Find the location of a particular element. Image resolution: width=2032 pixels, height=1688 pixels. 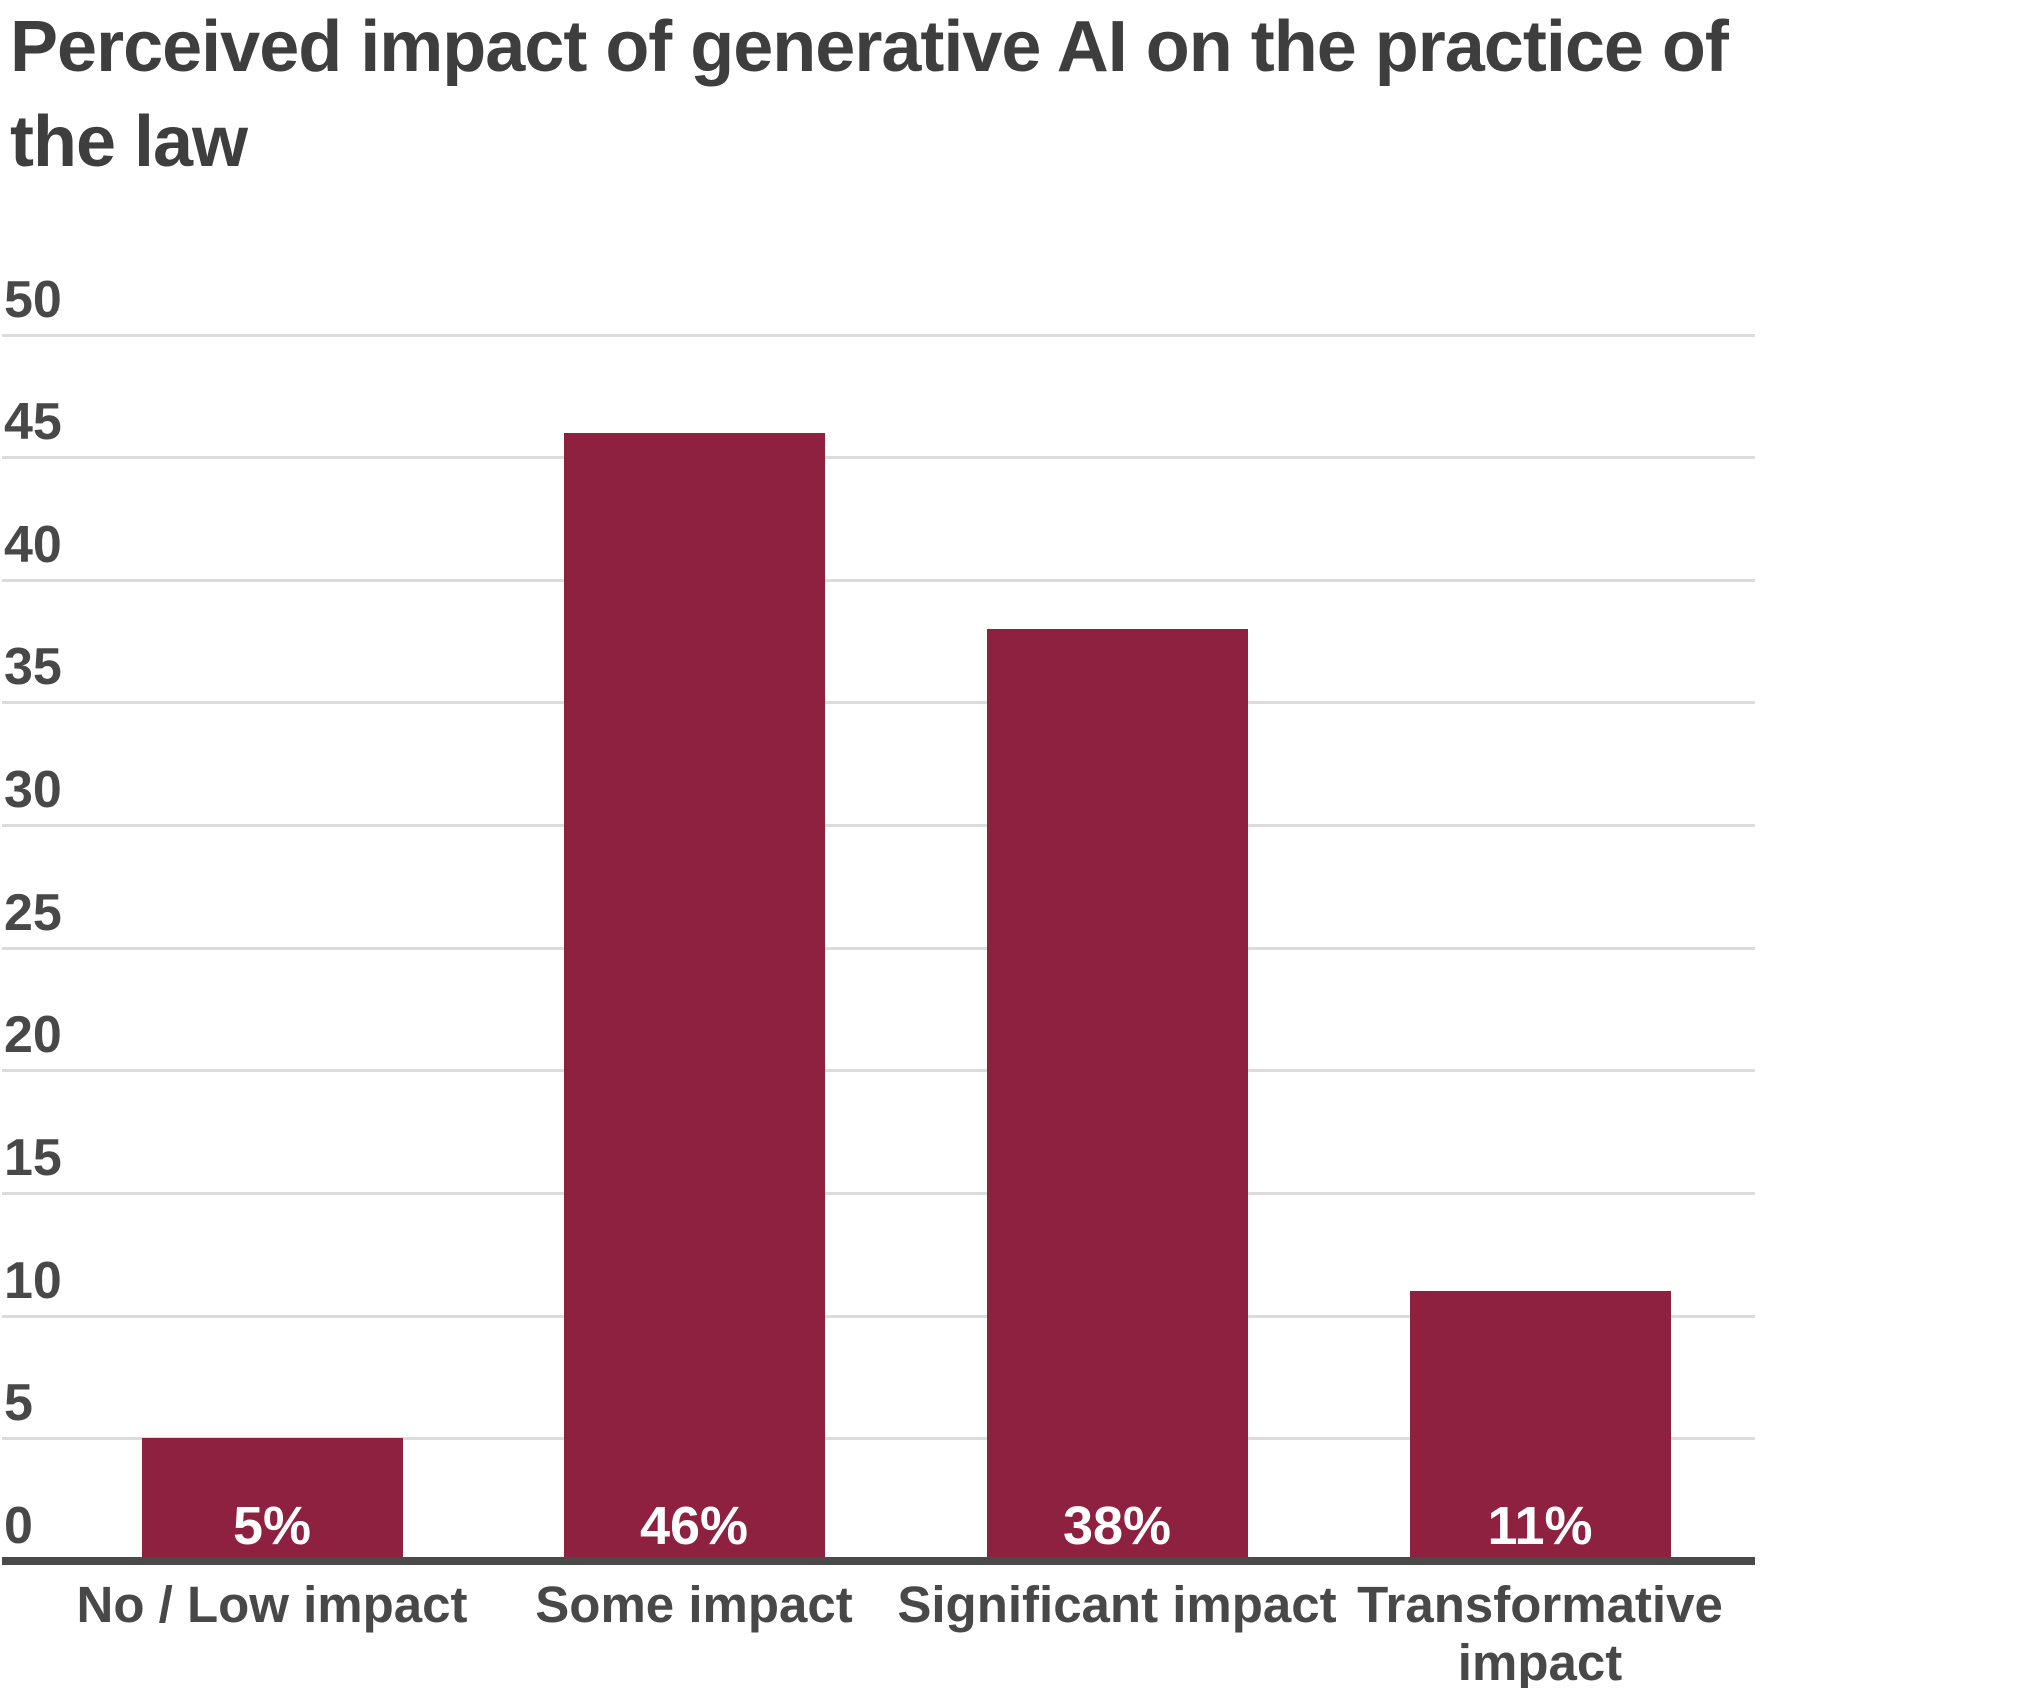

y-tick-label: 50 is located at coordinates (33, 300).